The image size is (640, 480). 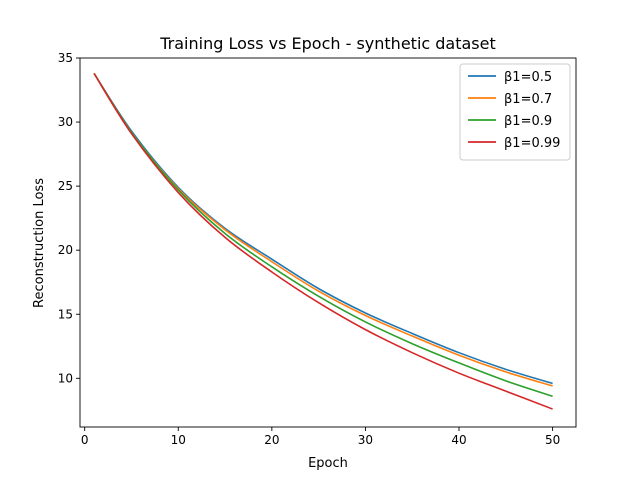 What do you see at coordinates (65, 314) in the screenshot?
I see `y-tick-label: 15` at bounding box center [65, 314].